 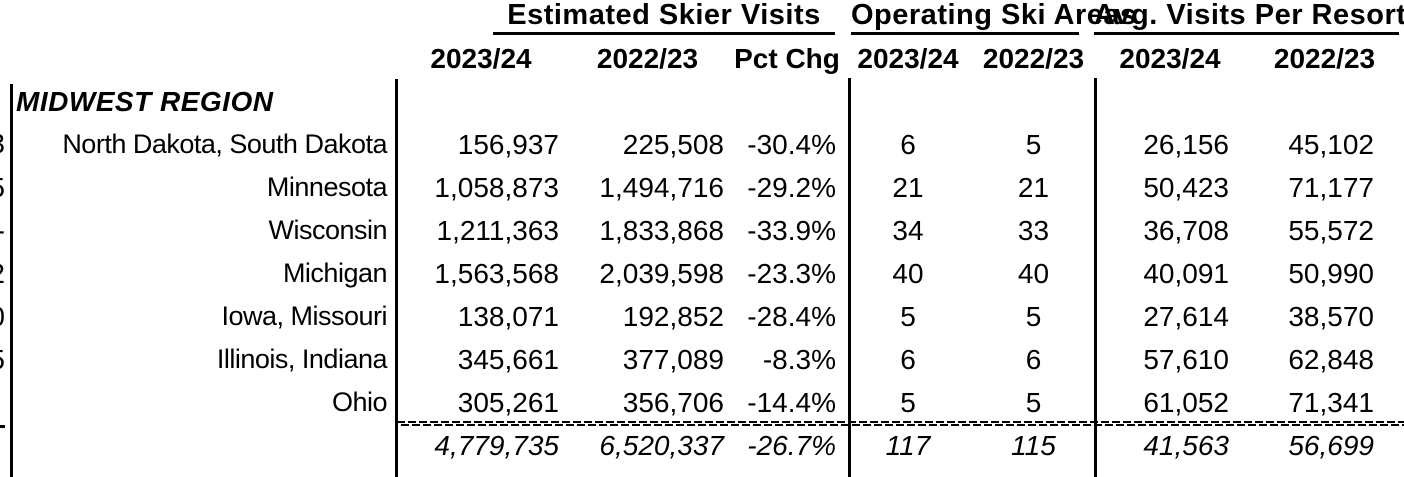 What do you see at coordinates (673, 359) in the screenshot?
I see `cell-est-2022-23: 377,089` at bounding box center [673, 359].